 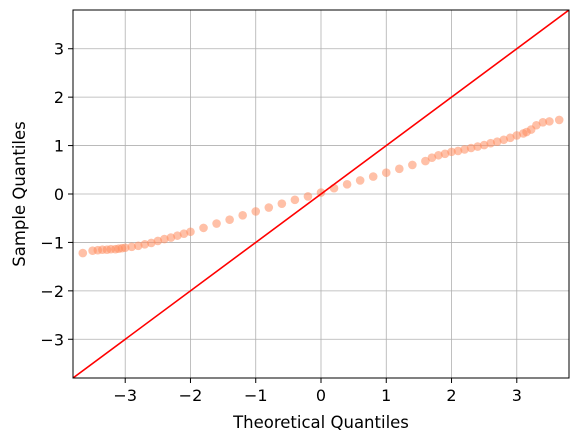 I want to click on y-tick-label: 3, so click(x=59, y=49).